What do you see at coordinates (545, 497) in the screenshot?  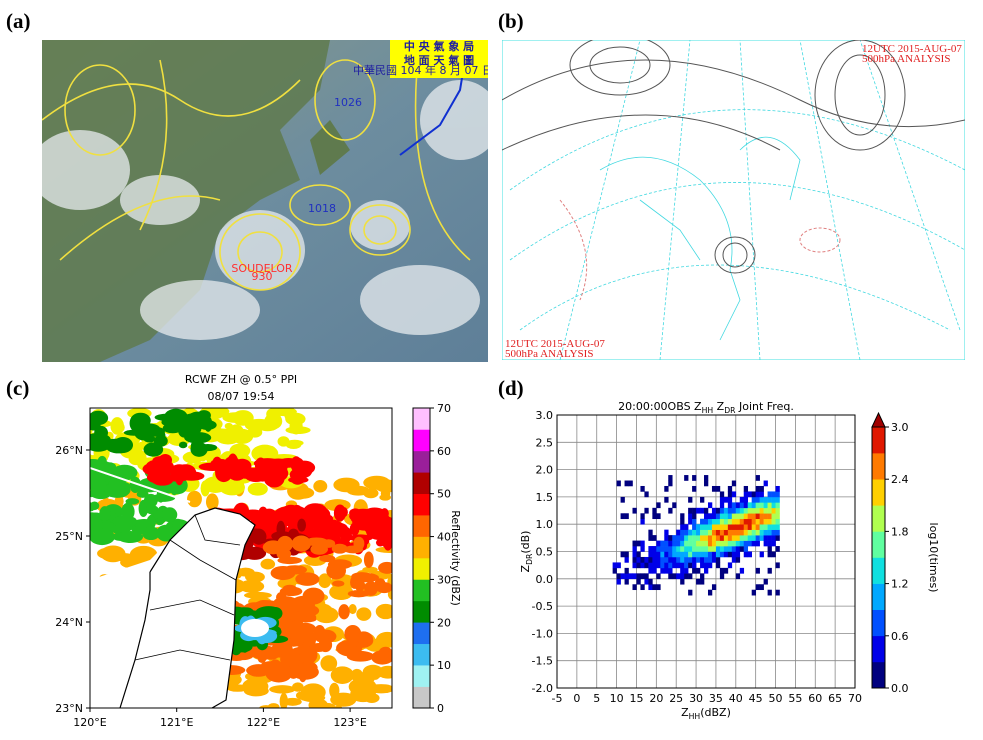 I see `y-tick-label: 1.5` at bounding box center [545, 497].